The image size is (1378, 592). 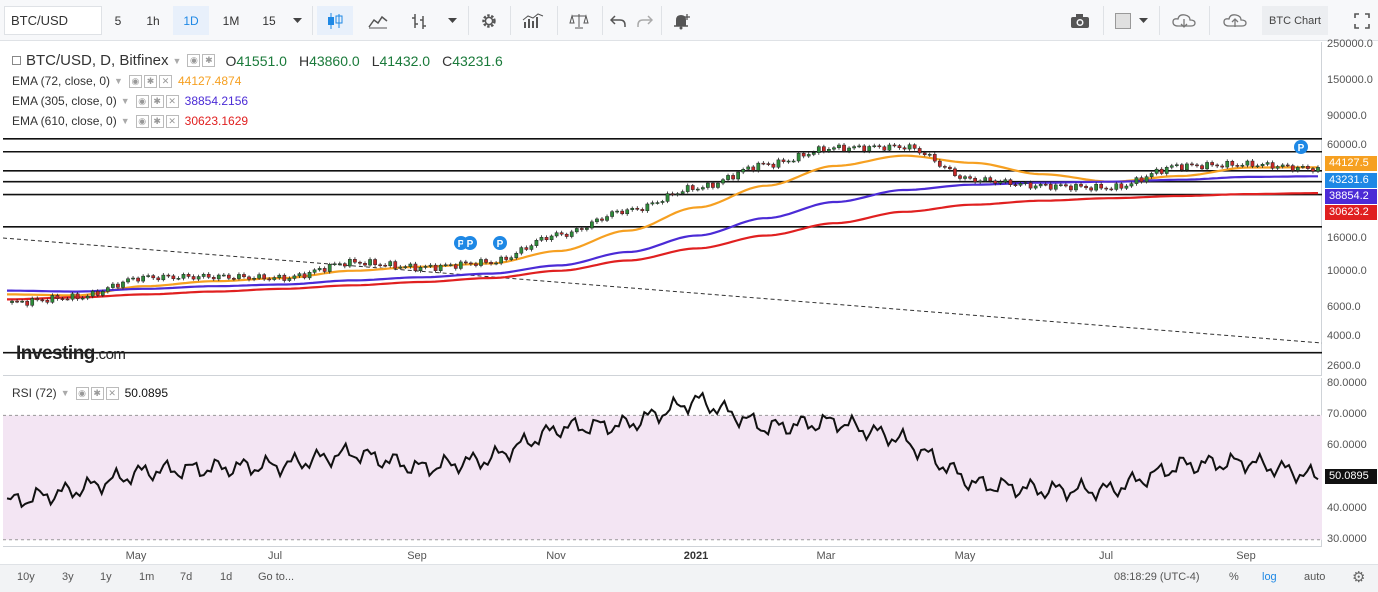 I want to click on area-chart-button, so click(x=378, y=20).